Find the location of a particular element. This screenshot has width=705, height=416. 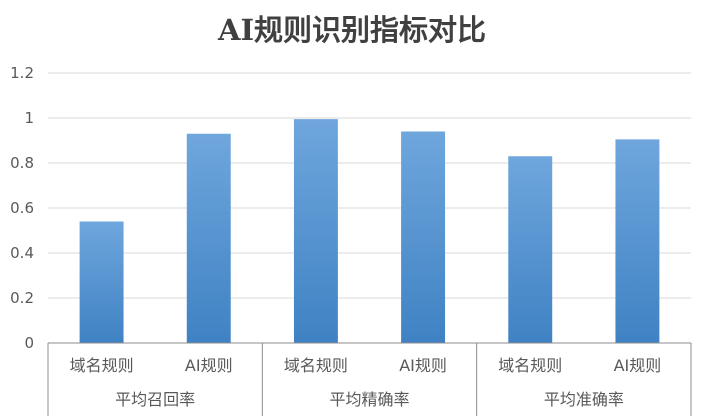

y-tick-label: 1.2 is located at coordinates (22, 73).